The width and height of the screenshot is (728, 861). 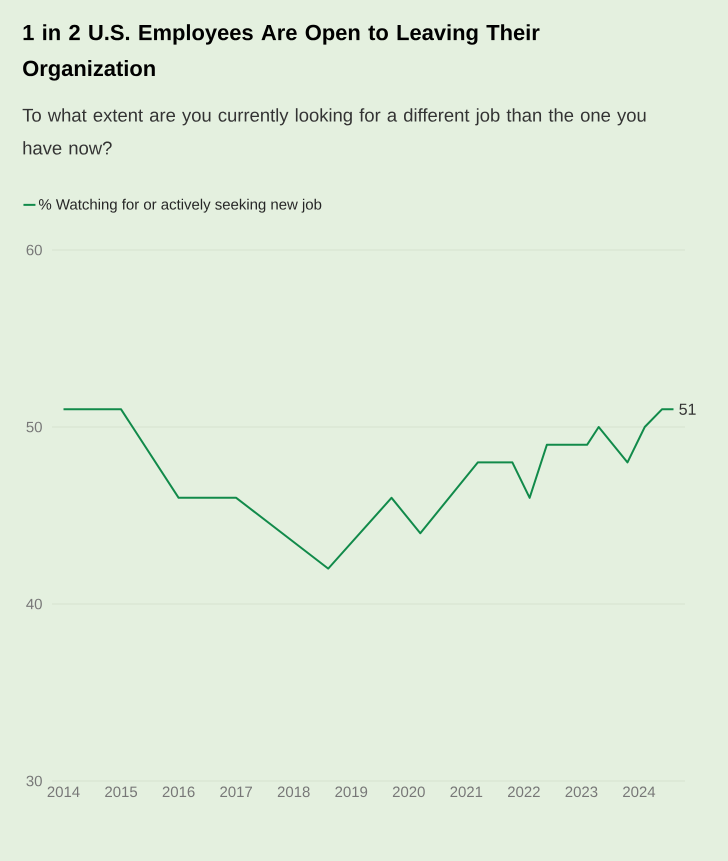 I want to click on legend-label: % Watching for or actively seeking new job, so click(x=180, y=205).